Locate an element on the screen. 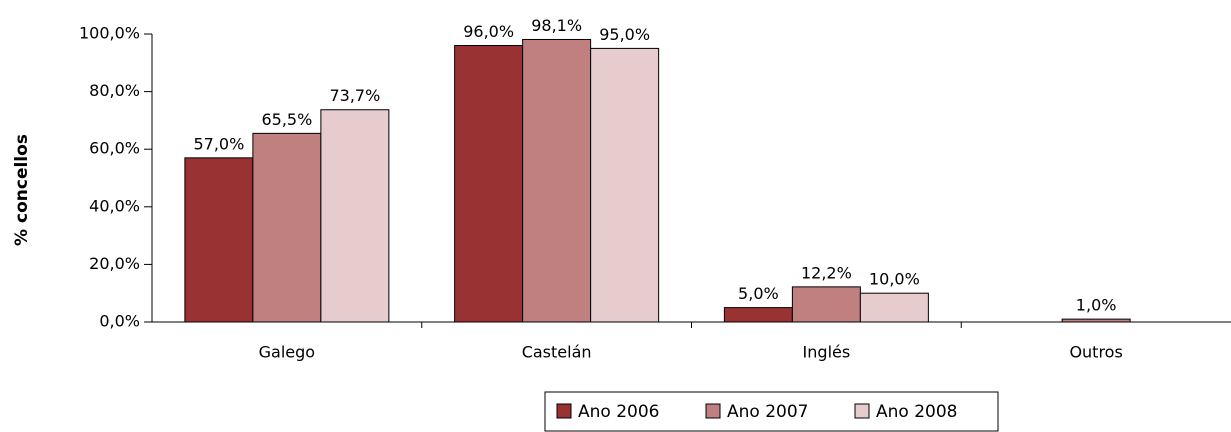 This screenshot has width=1231, height=432. data-label: 65,5% is located at coordinates (286, 119).